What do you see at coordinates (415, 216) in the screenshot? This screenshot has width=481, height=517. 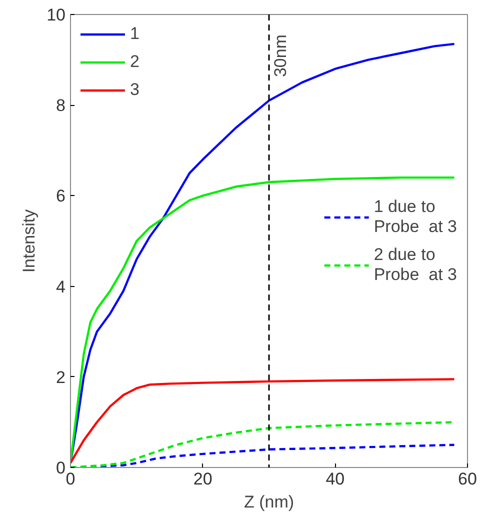 I see `legend-label: 1 due to Probe at 3` at bounding box center [415, 216].